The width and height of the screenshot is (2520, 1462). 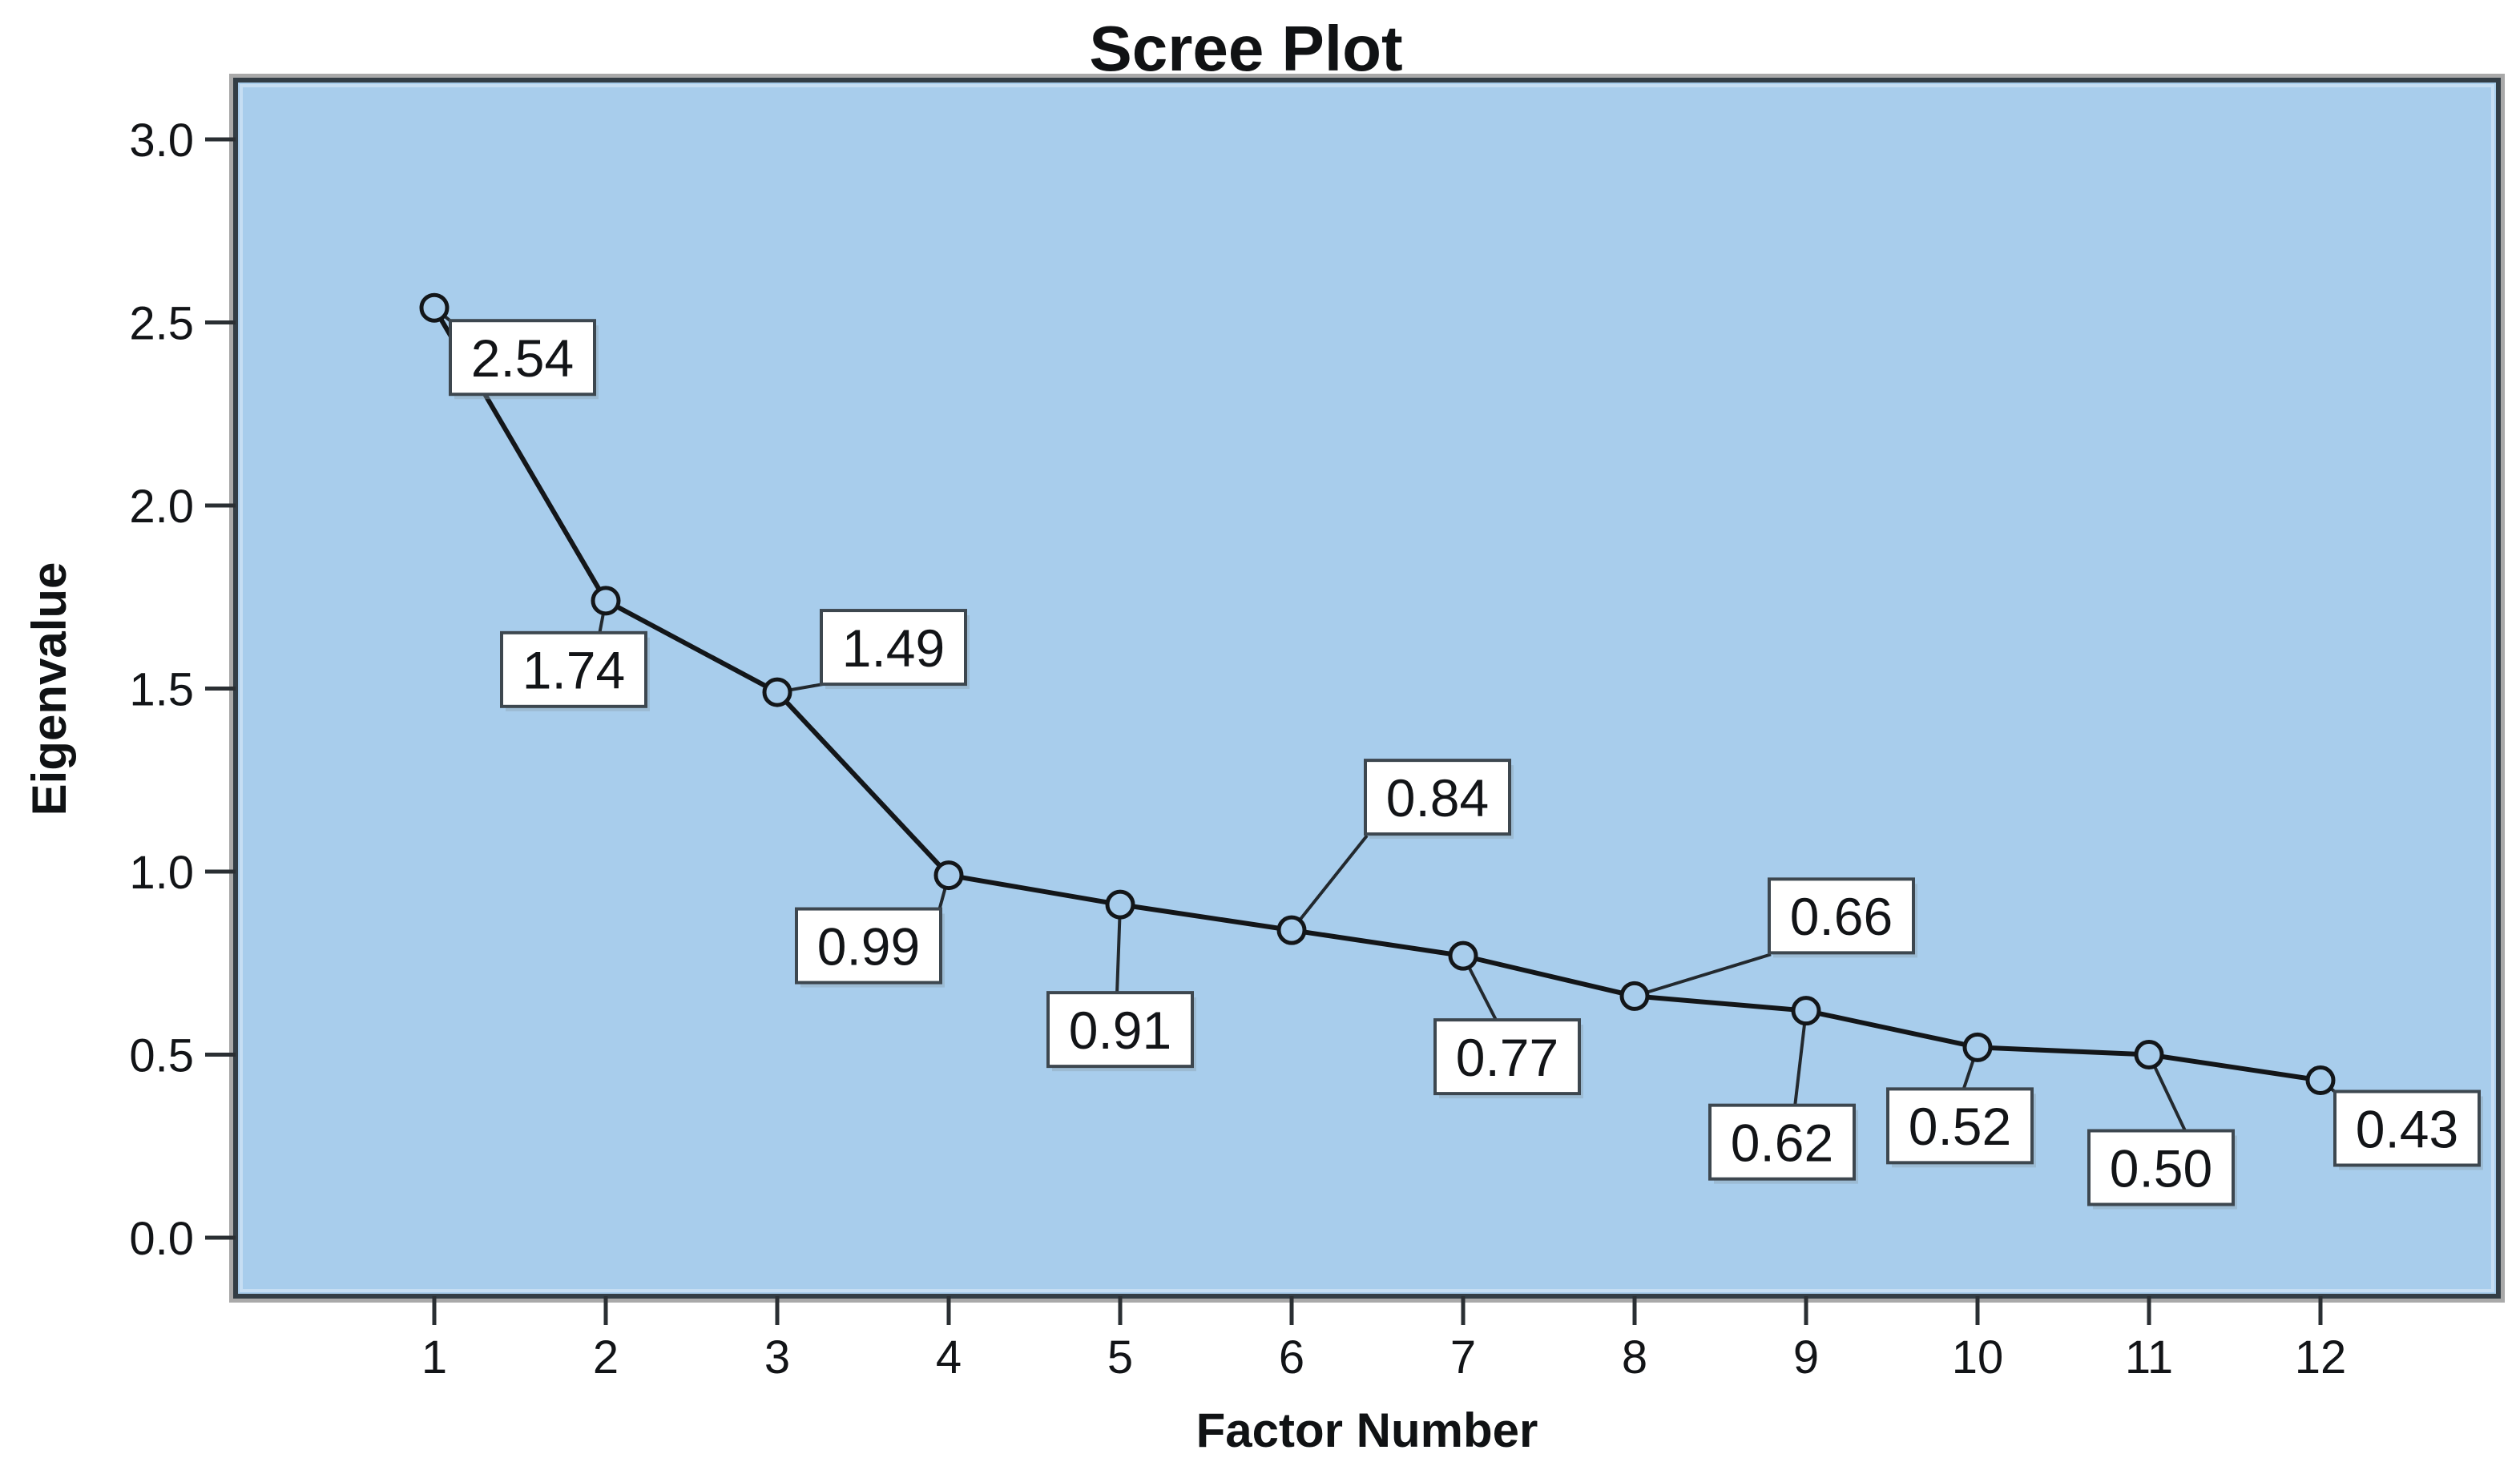 I want to click on value-label: 1.49, so click(x=894, y=648).